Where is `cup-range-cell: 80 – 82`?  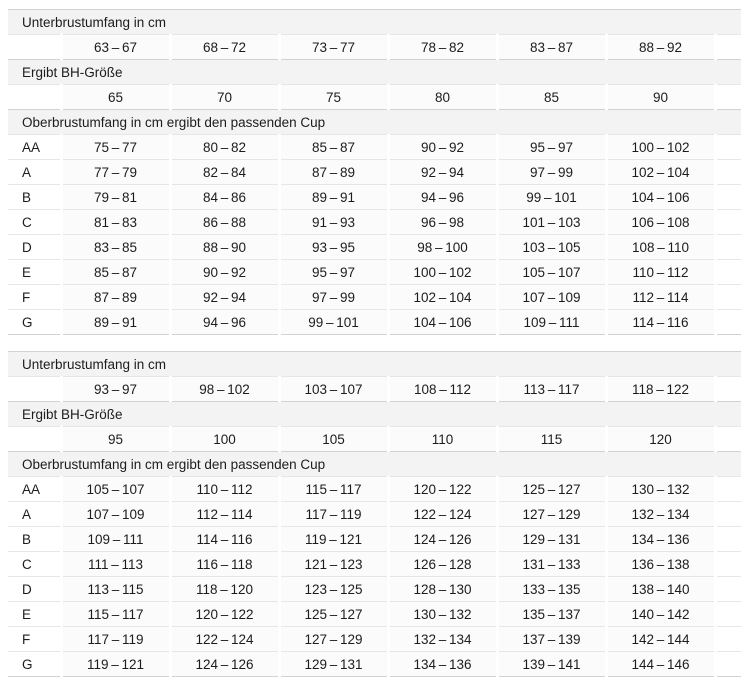
cup-range-cell: 80 – 82 is located at coordinates (224, 147).